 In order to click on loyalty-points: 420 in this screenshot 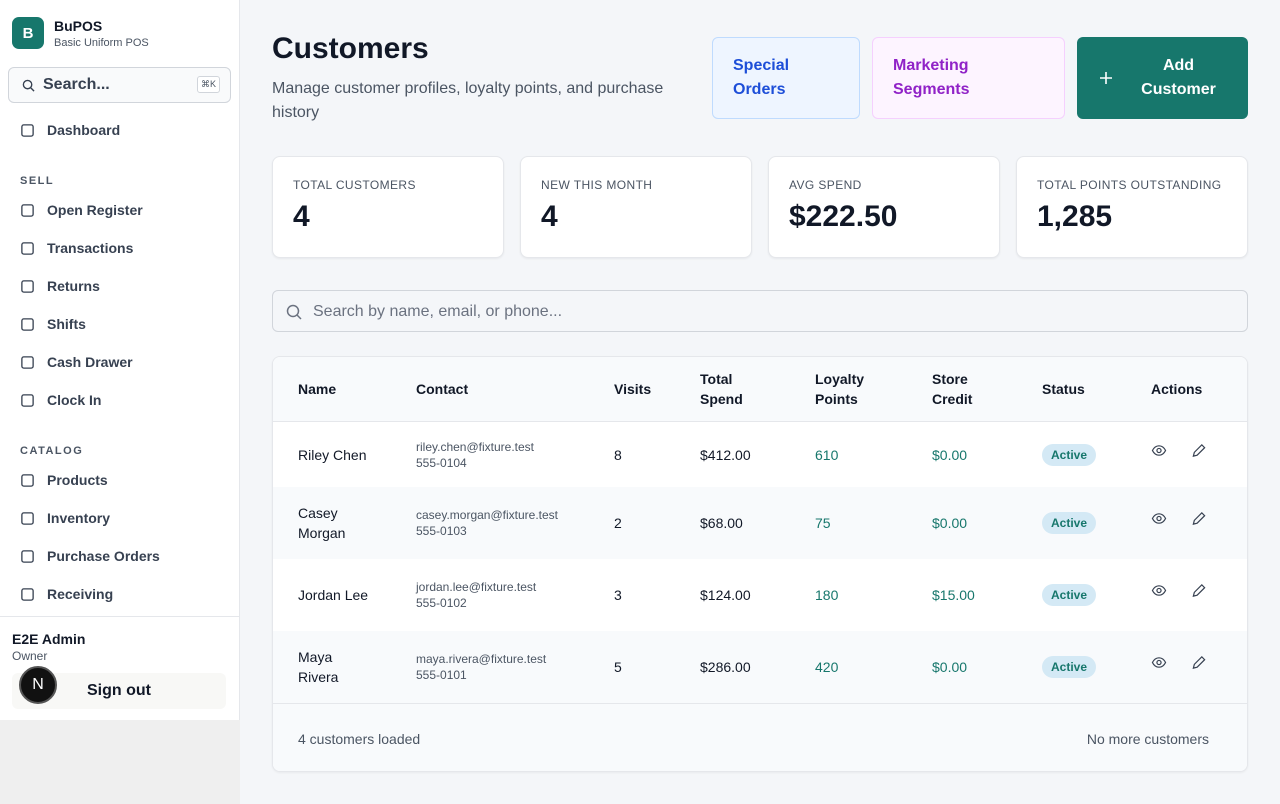, I will do `click(827, 667)`.